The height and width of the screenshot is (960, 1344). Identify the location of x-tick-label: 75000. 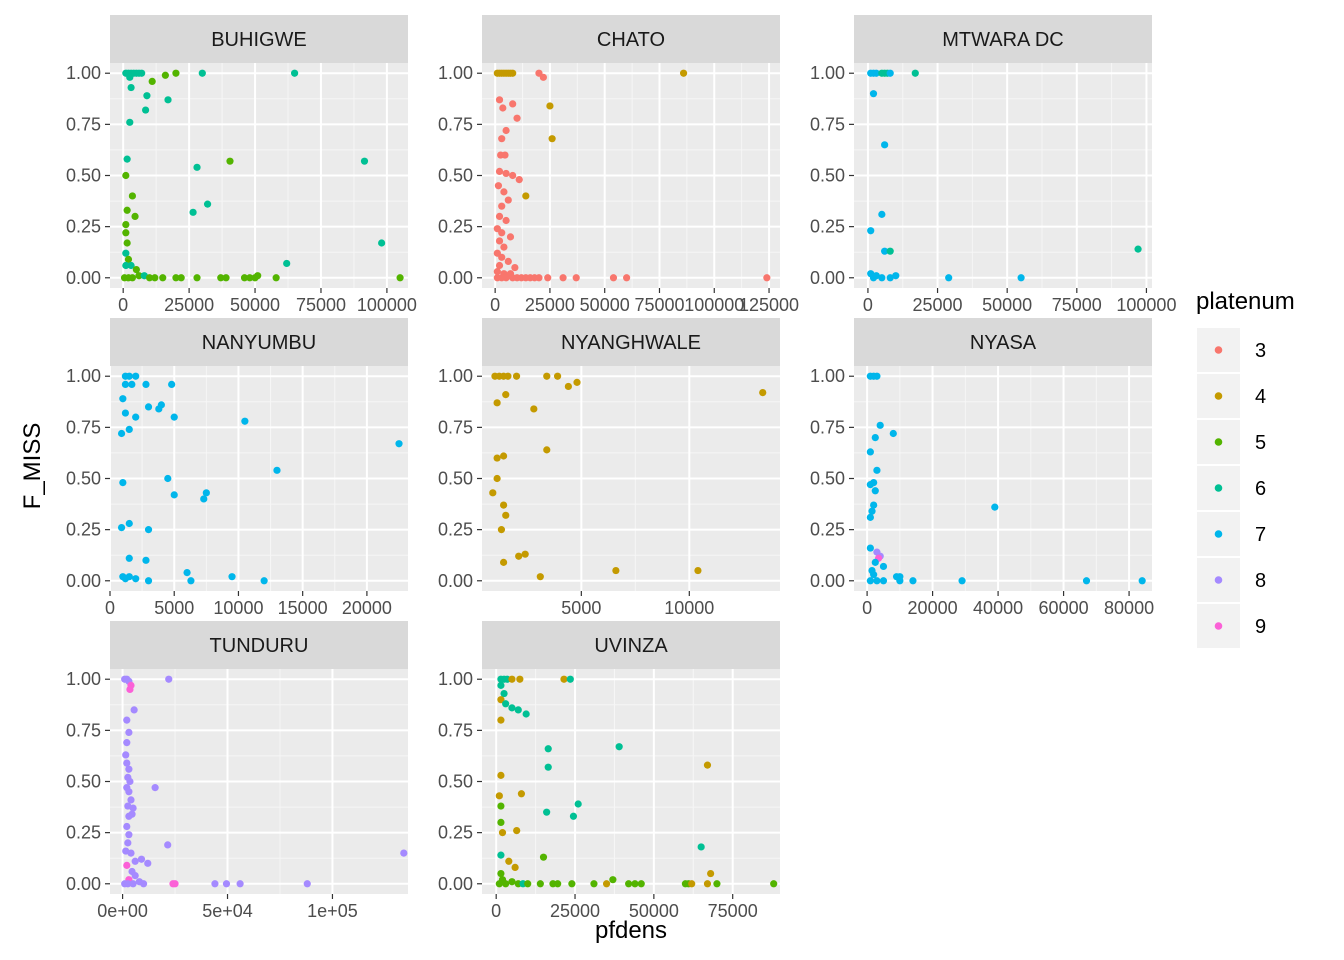
(1077, 305).